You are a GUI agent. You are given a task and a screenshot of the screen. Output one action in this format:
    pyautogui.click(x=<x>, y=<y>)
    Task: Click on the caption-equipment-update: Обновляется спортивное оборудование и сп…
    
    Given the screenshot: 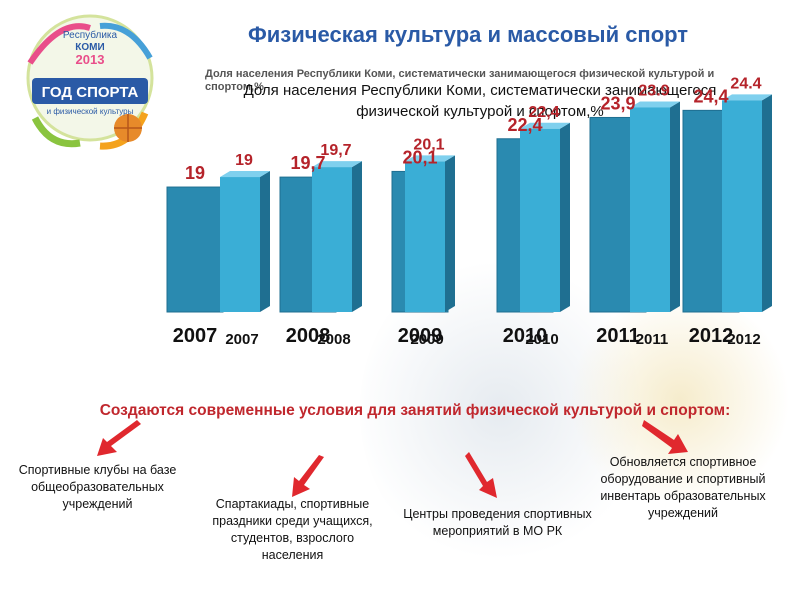 What is the action you would take?
    pyautogui.click(x=683, y=487)
    